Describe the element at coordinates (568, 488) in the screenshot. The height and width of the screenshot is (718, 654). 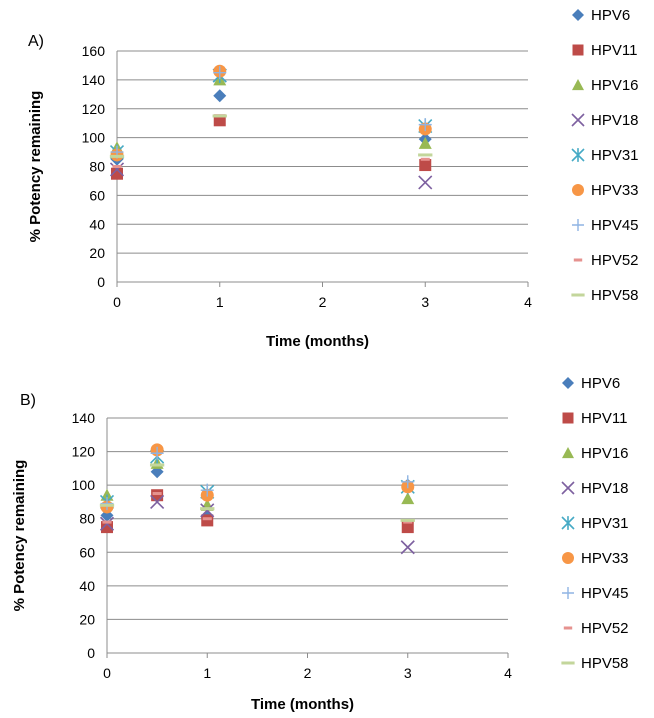
I see `legend-marker-hpv18` at that location.